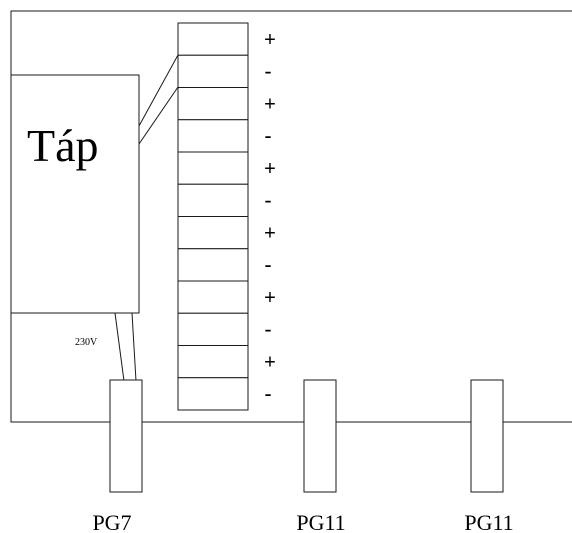 The width and height of the screenshot is (572, 533). What do you see at coordinates (75, 194) in the screenshot?
I see `power-supply-box` at bounding box center [75, 194].